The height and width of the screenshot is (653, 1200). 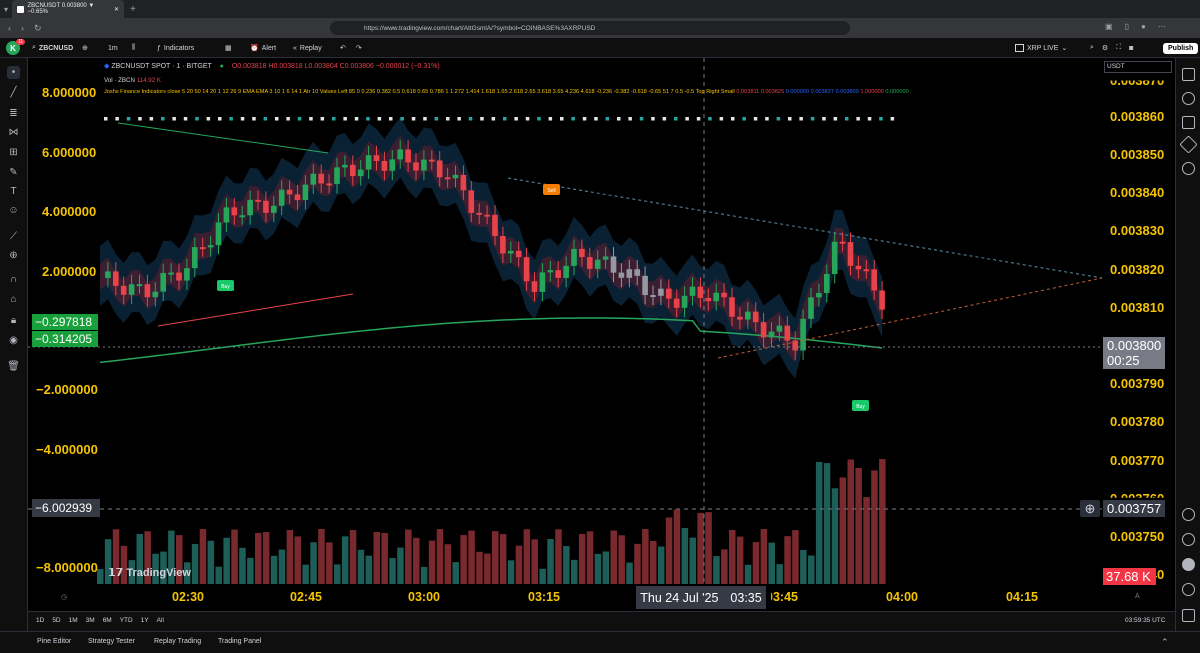 What do you see at coordinates (1188, 122) in the screenshot?
I see `chat-icon` at bounding box center [1188, 122].